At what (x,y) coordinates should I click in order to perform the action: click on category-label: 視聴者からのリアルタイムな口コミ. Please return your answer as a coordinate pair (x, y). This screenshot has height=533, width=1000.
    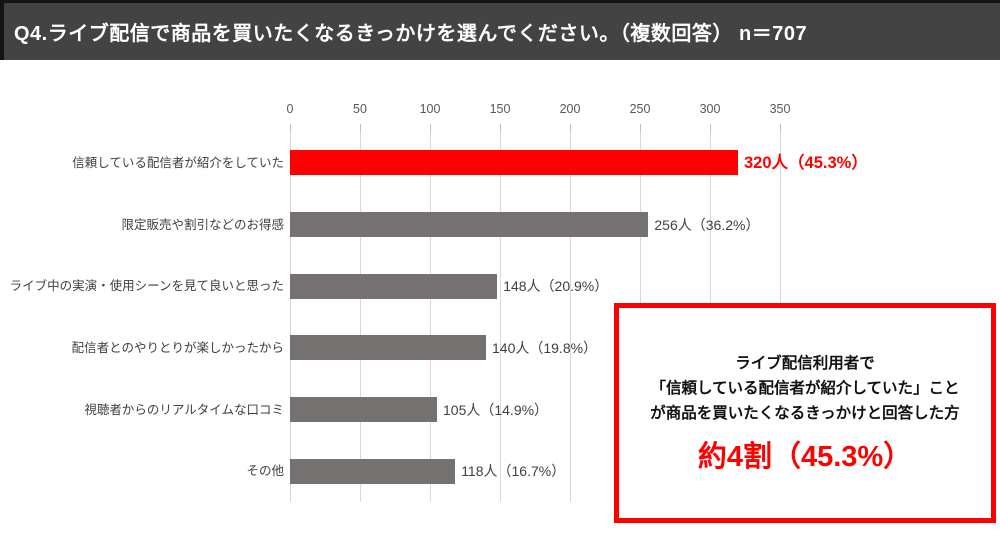
    Looking at the image, I should click on (184, 409).